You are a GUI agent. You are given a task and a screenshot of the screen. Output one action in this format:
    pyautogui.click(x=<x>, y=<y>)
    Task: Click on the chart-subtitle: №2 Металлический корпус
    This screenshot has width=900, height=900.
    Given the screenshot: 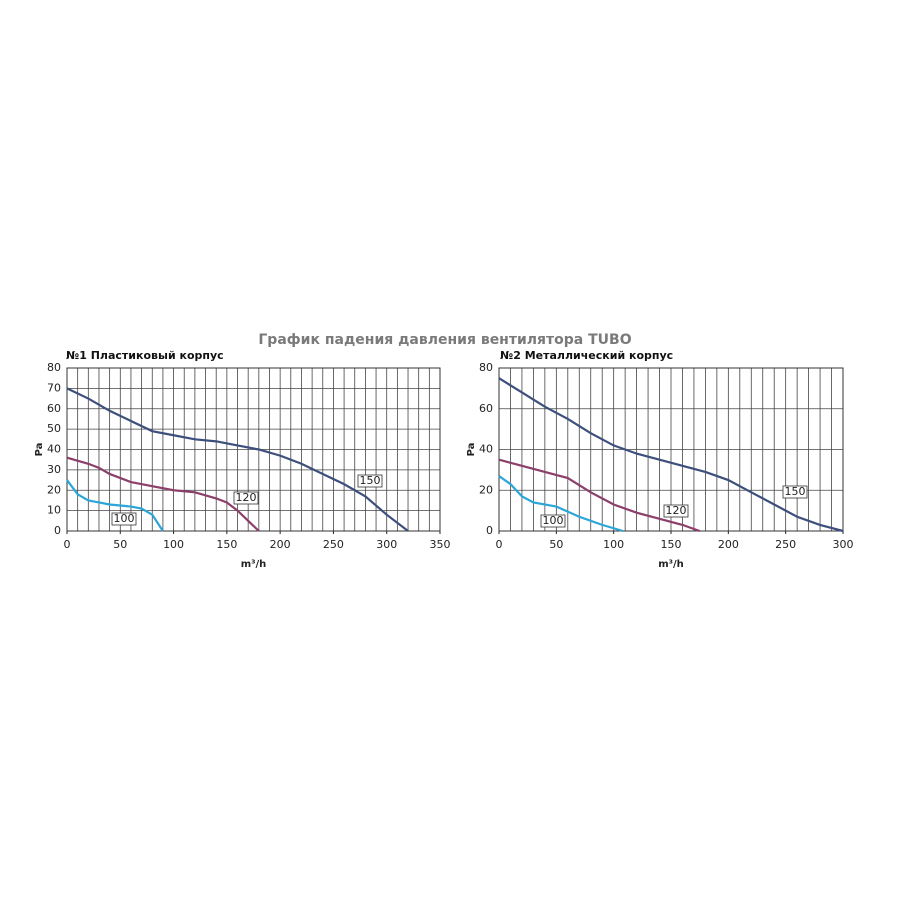 What is the action you would take?
    pyautogui.click(x=586, y=355)
    